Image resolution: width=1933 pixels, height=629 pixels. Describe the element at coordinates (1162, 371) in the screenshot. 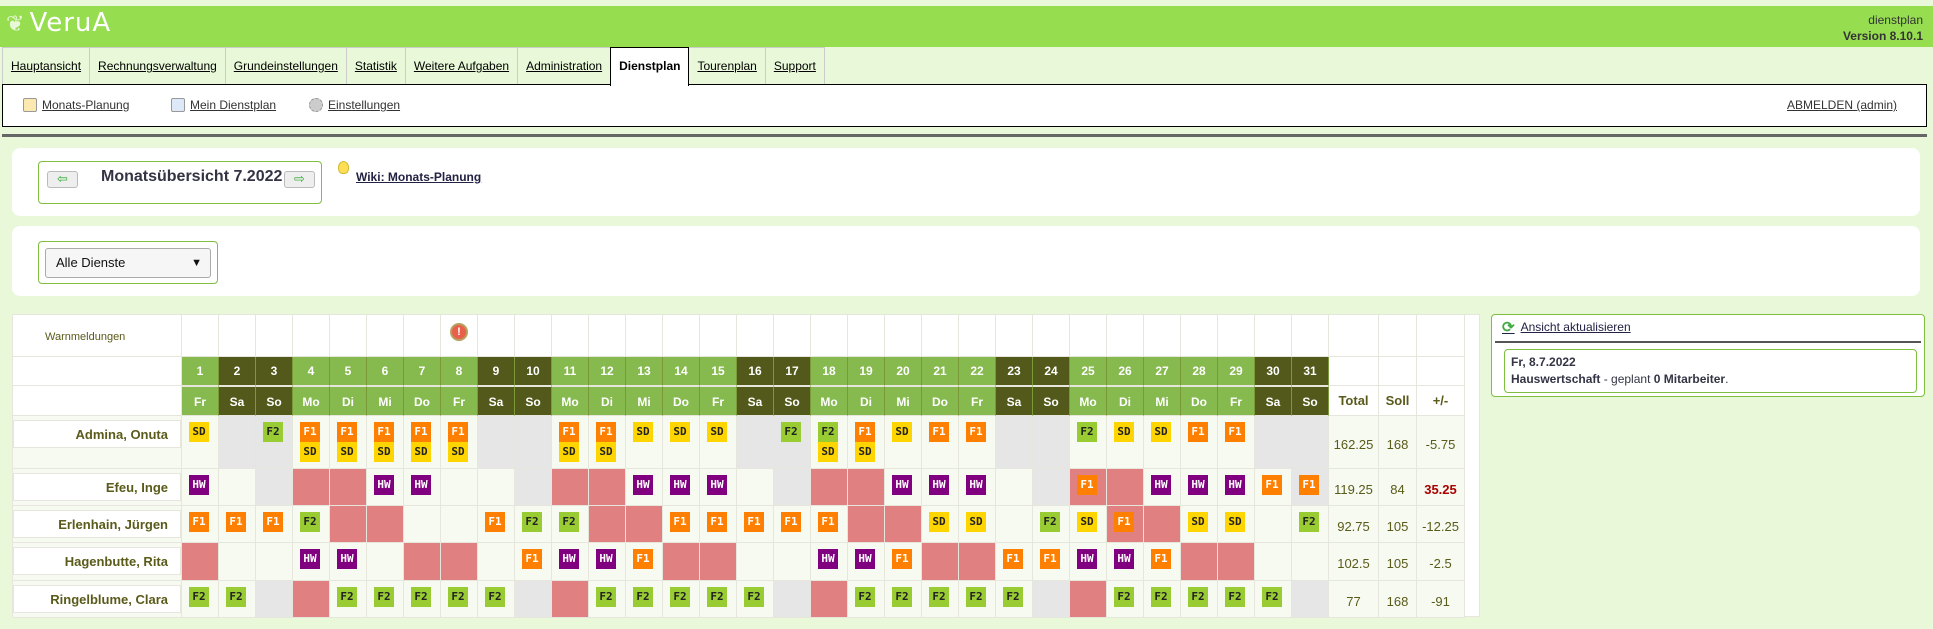

I see `day-number: 27` at that location.